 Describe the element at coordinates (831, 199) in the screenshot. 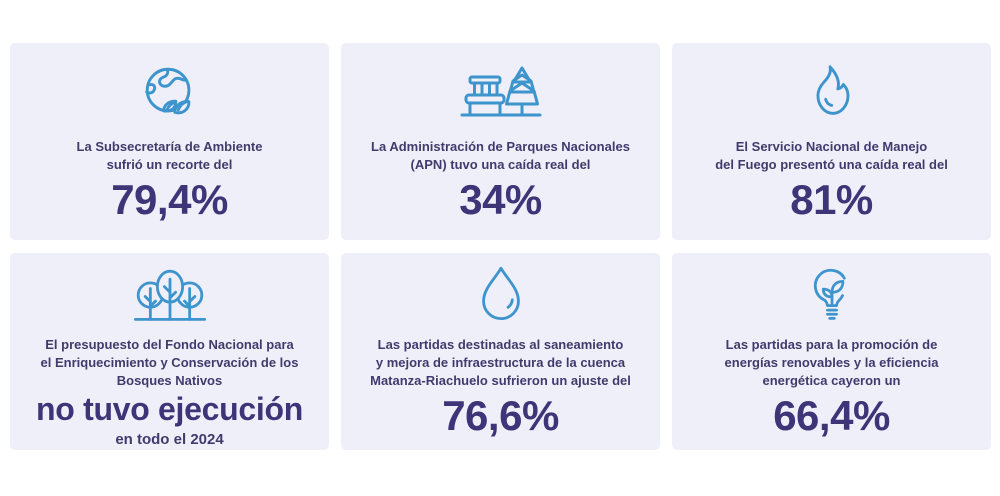

I see `stat-value: 81%` at that location.